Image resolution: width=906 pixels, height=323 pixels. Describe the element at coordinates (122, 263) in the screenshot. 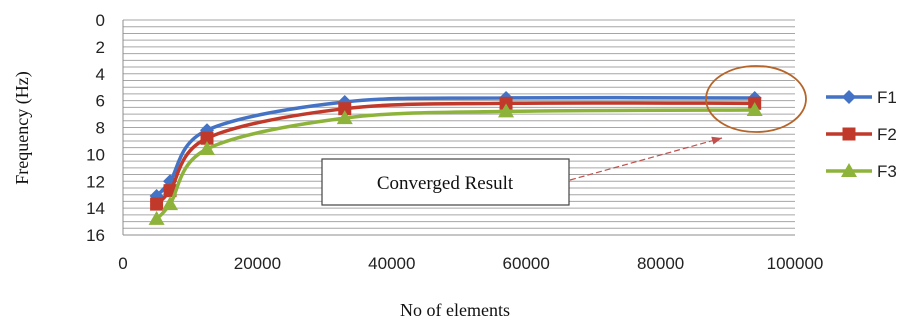

I see `x-tick-label: 0` at that location.